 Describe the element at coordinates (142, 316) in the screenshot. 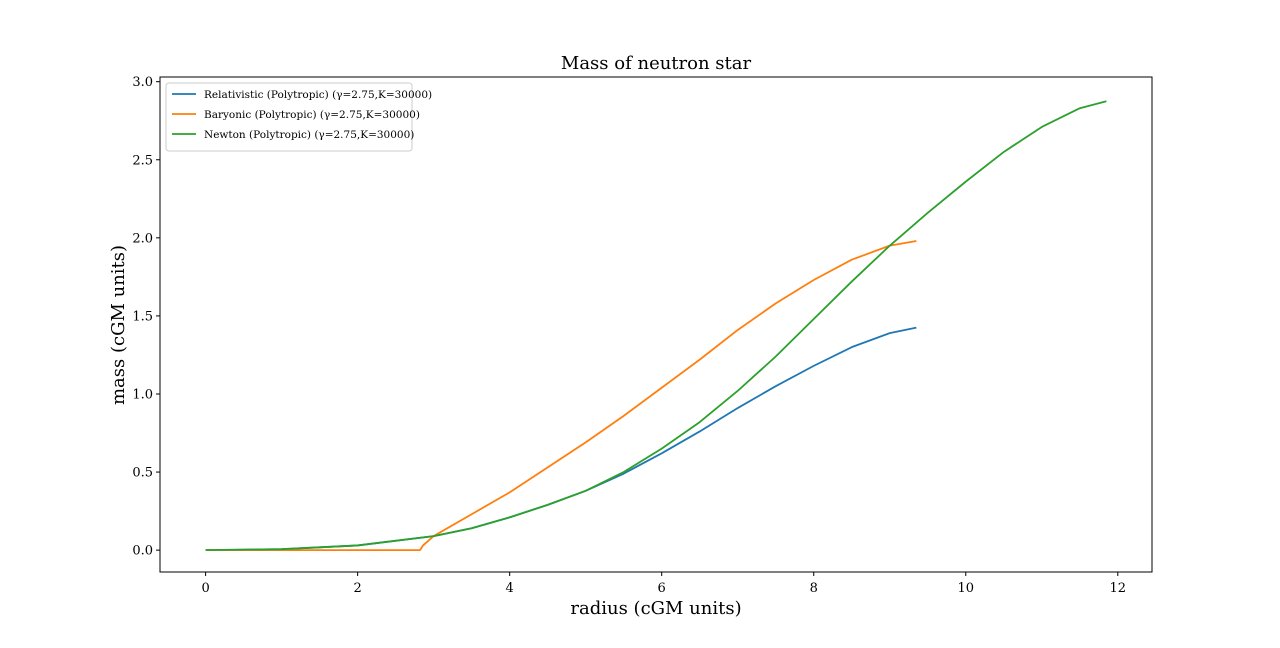

I see `y-tick-label: 1.5` at that location.